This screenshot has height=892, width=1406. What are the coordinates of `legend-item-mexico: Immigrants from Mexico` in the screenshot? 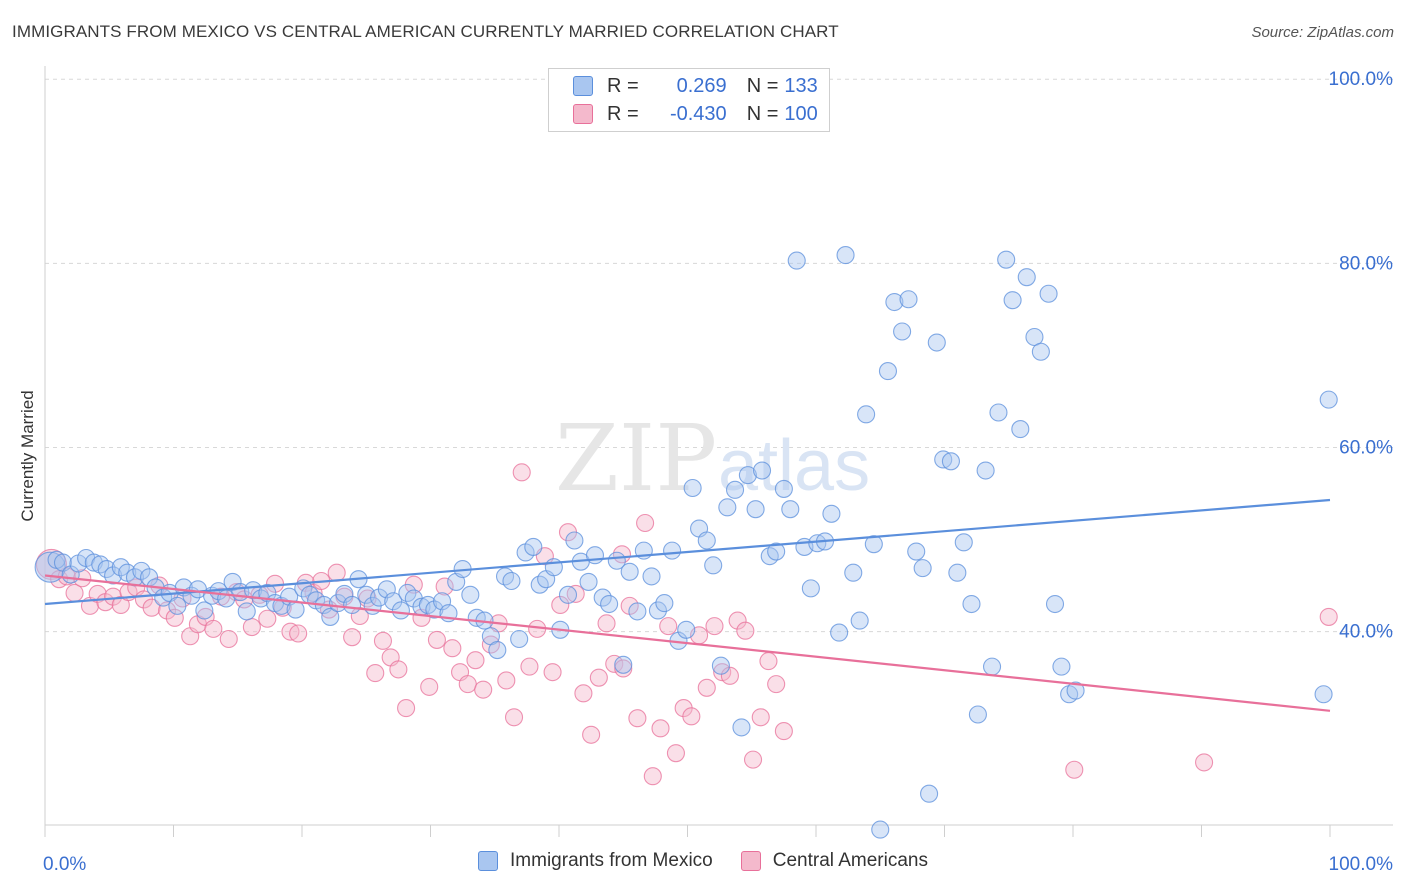 It's located at (595, 861).